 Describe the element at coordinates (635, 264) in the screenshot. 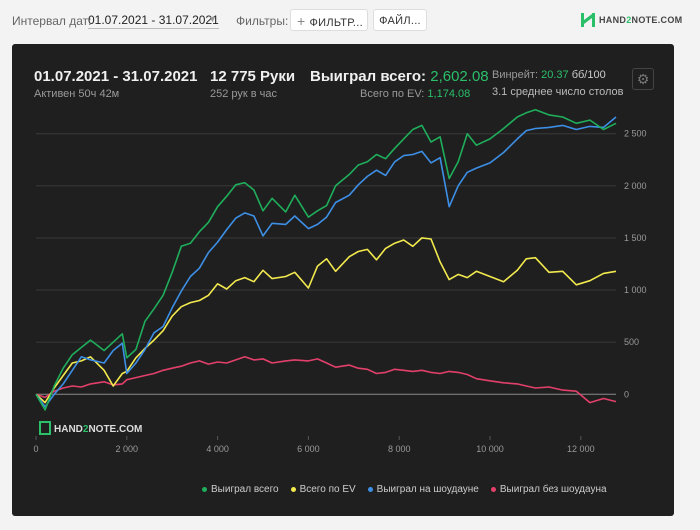

I see `y-axis-ticks: 0 500 1 000 1 500 2 000 2 500` at that location.